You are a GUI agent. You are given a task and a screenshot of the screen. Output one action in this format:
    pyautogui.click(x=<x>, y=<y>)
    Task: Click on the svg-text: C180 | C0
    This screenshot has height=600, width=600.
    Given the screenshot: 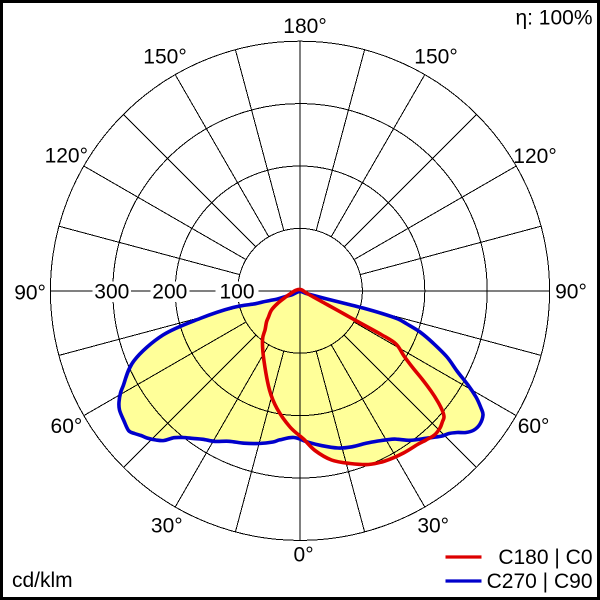 What is the action you would take?
    pyautogui.click(x=545, y=557)
    